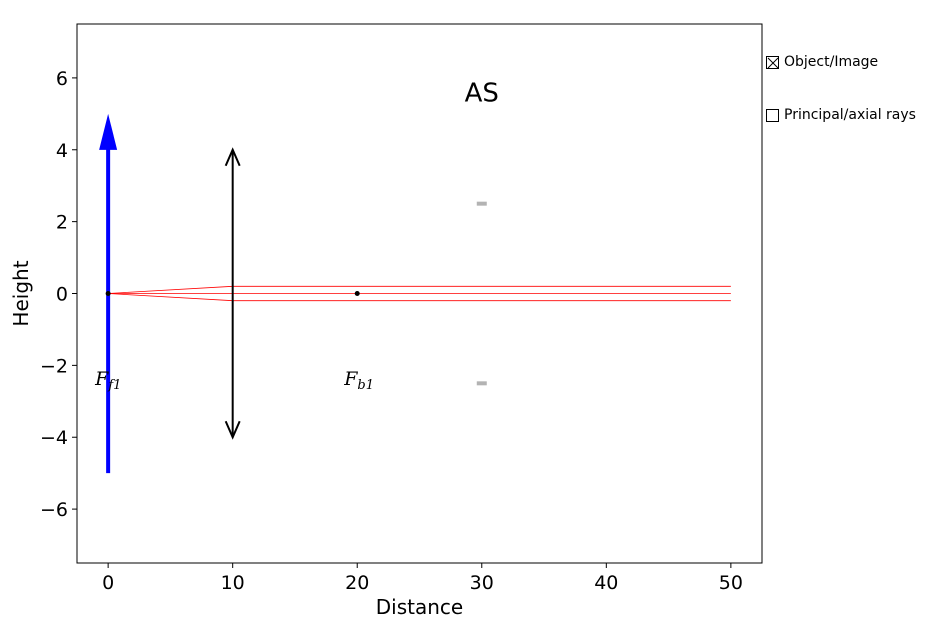 Image resolution: width=938 pixels, height=628 pixels. Describe the element at coordinates (232, 430) in the screenshot. I see `lens-arrowhead-bottom` at that location.